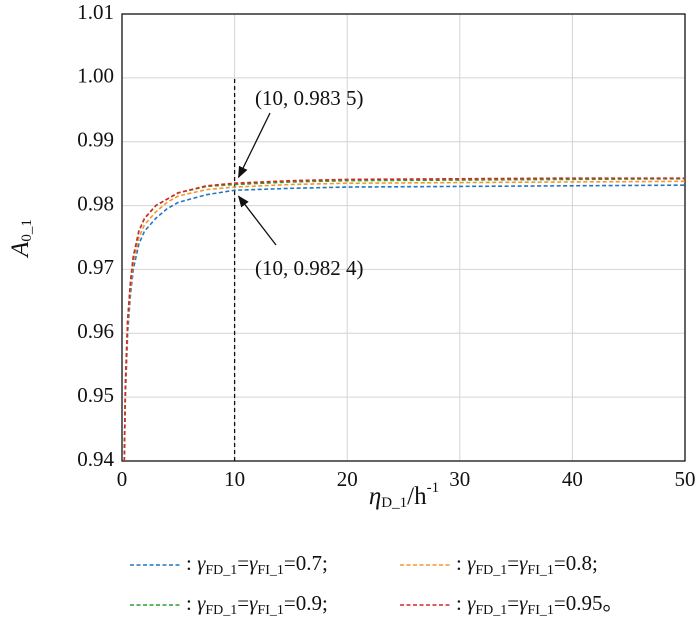  I want to click on annotation: (10, 0.983 5), so click(309, 98).